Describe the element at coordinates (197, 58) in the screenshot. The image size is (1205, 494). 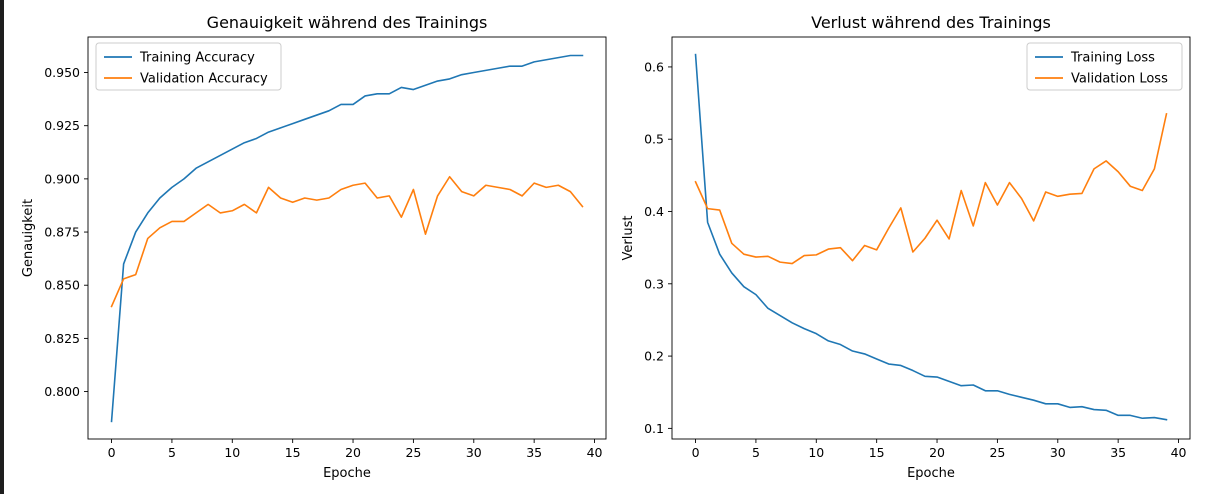
I see `legend-training-label: Training Accuracy` at that location.